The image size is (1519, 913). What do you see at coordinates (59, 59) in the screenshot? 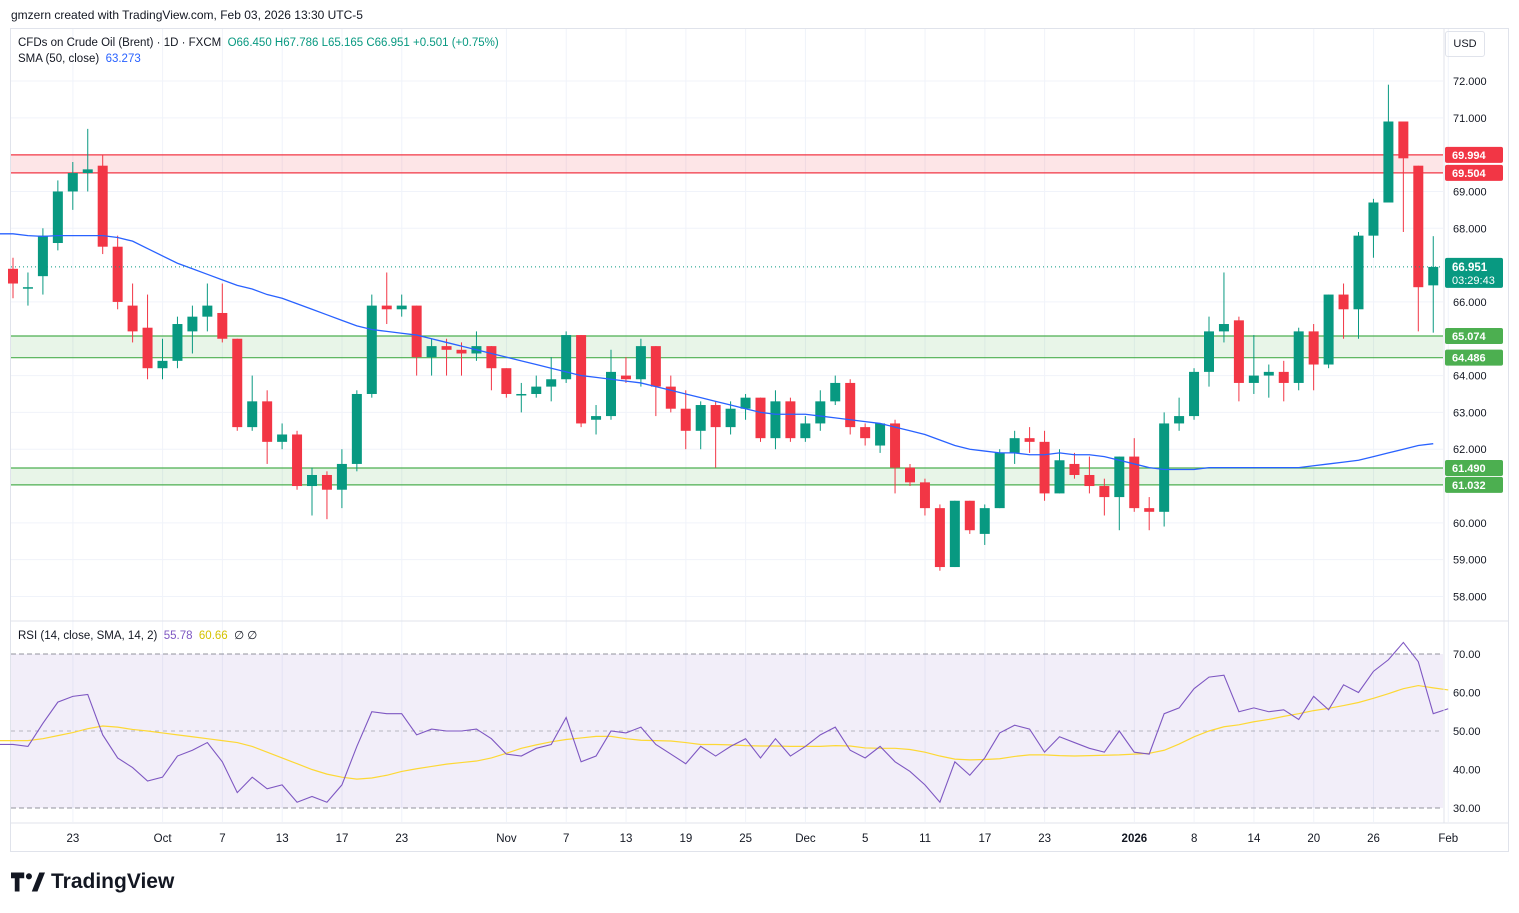
I see `sma-legend-label: SMA (50, close)` at bounding box center [59, 59].